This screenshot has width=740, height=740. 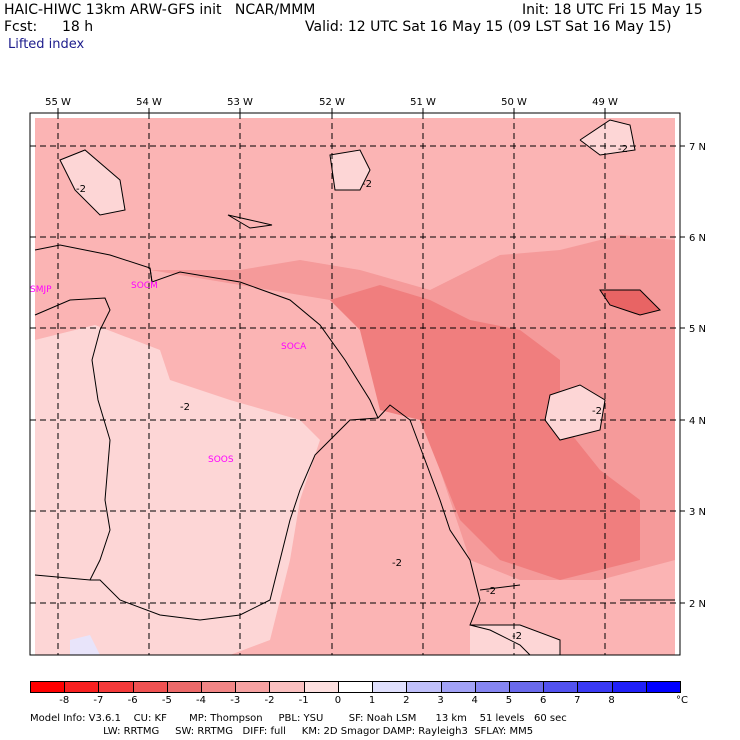 What do you see at coordinates (440, 700) in the screenshot?
I see `colorbar-tick-label: 3` at bounding box center [440, 700].